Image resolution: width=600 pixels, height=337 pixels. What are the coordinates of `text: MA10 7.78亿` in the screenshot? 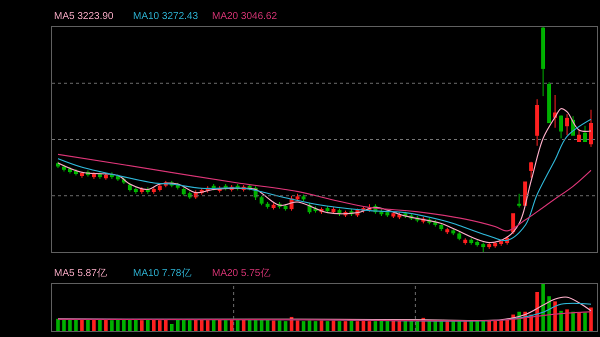 It's located at (162, 273).